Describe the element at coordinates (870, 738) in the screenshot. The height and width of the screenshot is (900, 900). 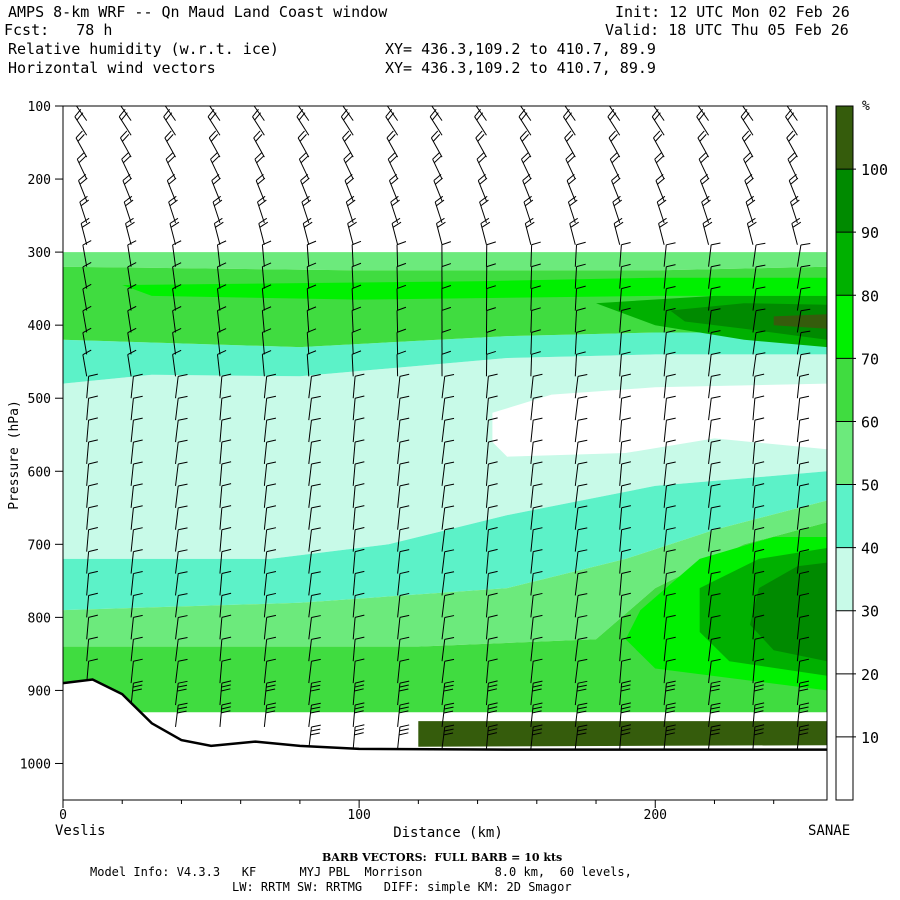
I see `colorbar-tick-label: 10` at that location.